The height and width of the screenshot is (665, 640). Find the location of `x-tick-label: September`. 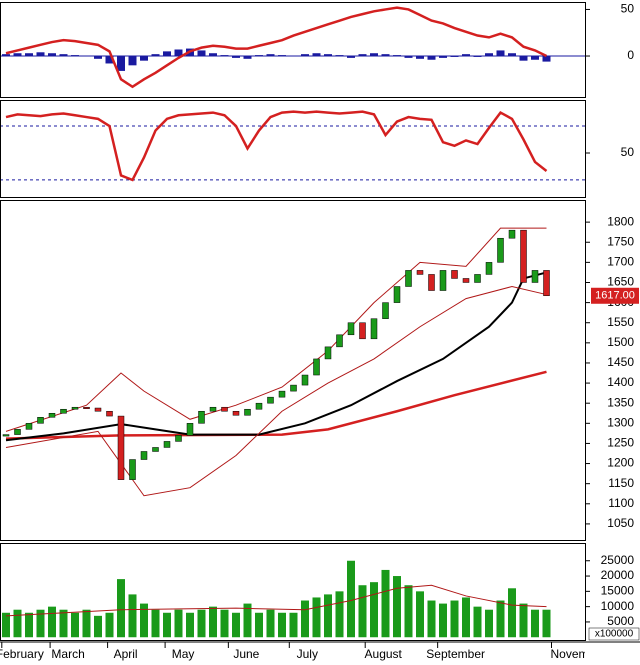

x-tick-label: September is located at coordinates (455, 654).